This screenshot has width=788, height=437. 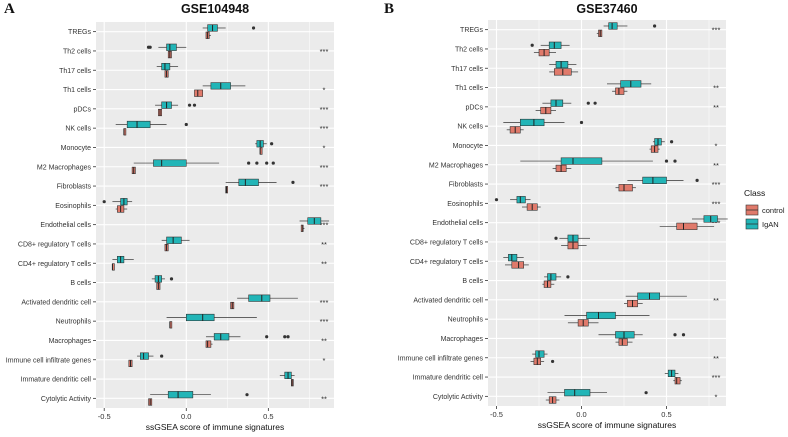 I want to click on legend: Class control IgAN, so click(x=764, y=209).